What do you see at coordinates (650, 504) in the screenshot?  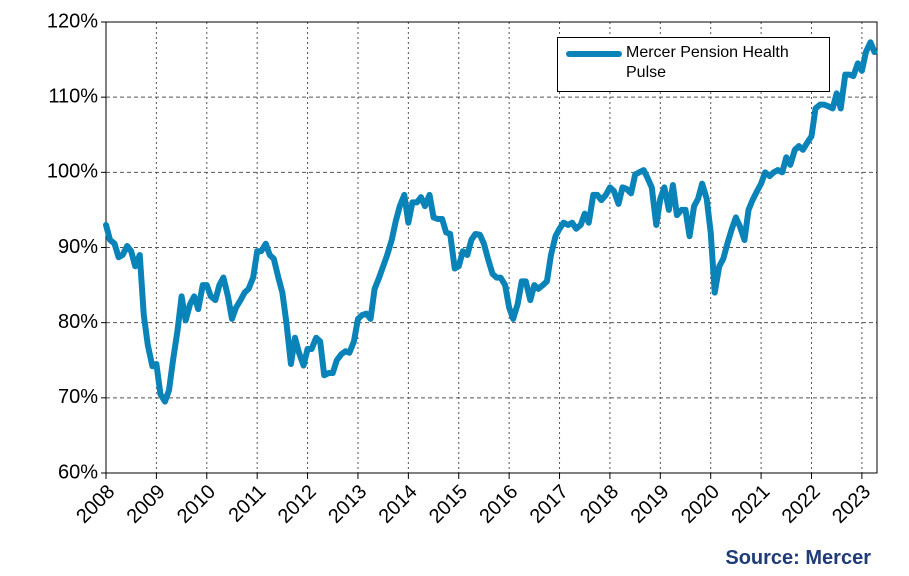 I see `x-tick-label: 2019` at bounding box center [650, 504].